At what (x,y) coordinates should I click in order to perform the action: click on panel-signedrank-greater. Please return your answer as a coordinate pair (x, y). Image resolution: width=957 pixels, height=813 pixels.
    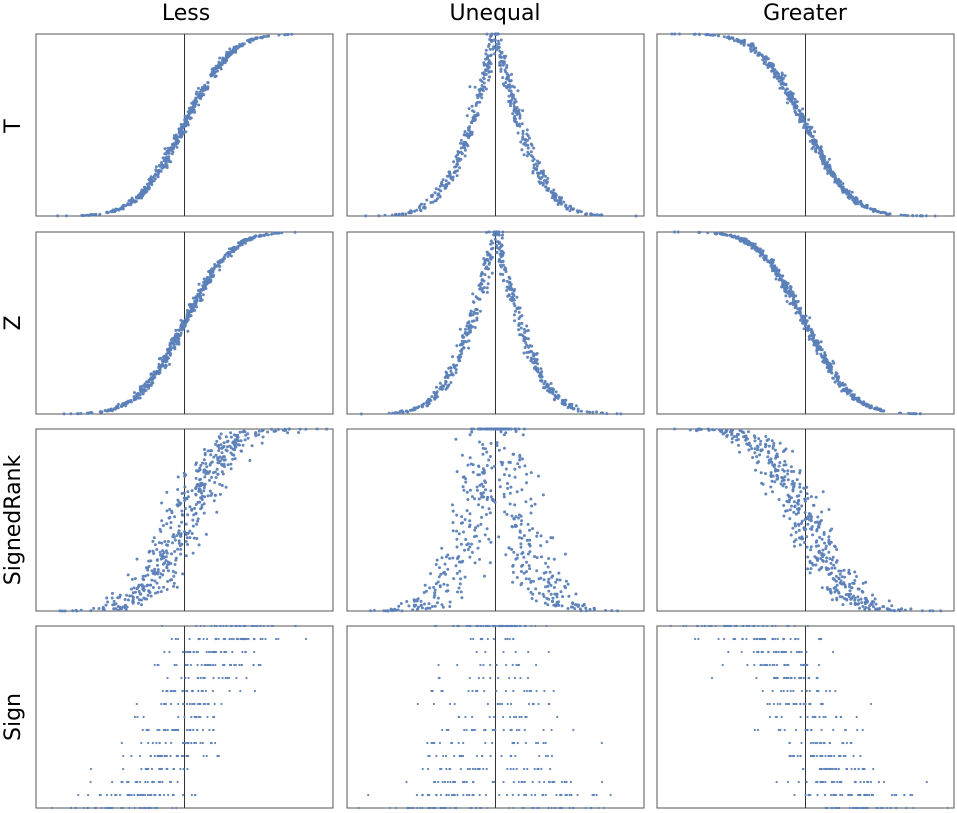
    Looking at the image, I should click on (805, 520).